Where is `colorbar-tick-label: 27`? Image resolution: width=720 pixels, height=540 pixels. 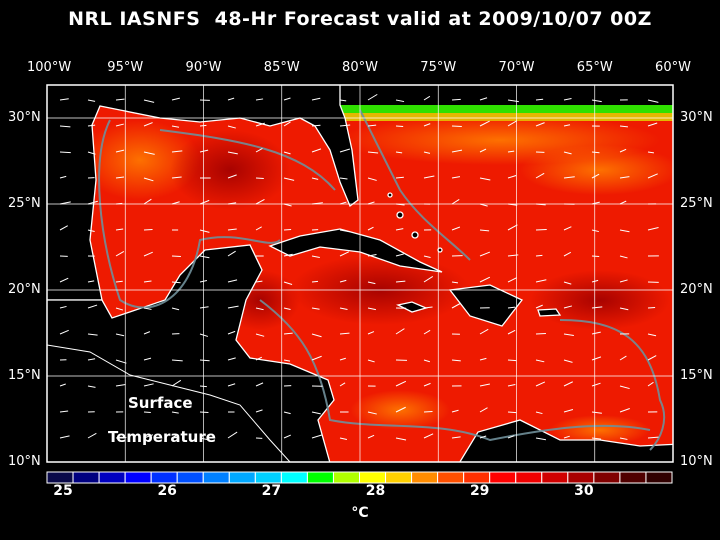 colorbar-tick-label: 27 is located at coordinates (271, 491).